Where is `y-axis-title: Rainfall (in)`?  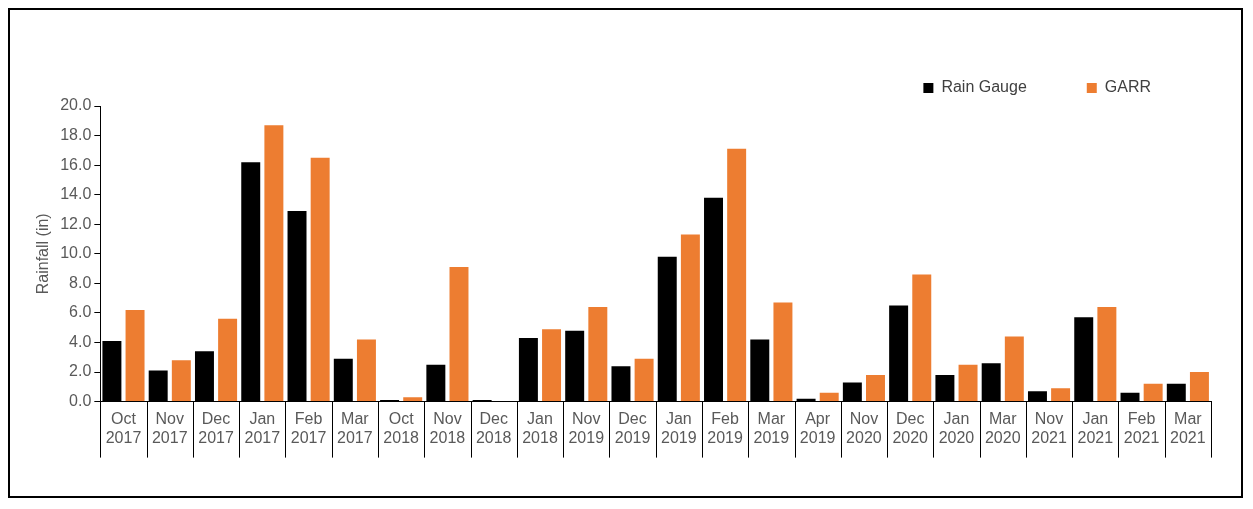
y-axis-title: Rainfall (in) is located at coordinates (43, 254).